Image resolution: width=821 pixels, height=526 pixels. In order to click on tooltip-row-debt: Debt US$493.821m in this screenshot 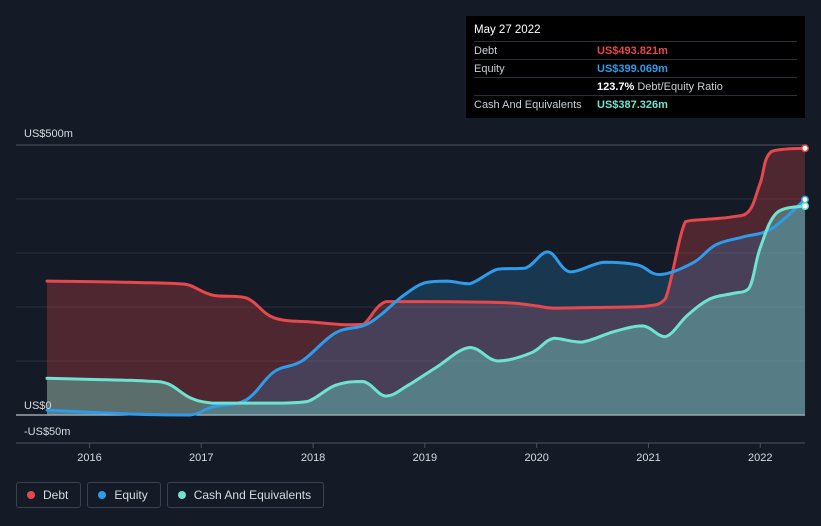, I will do `click(635, 50)`.